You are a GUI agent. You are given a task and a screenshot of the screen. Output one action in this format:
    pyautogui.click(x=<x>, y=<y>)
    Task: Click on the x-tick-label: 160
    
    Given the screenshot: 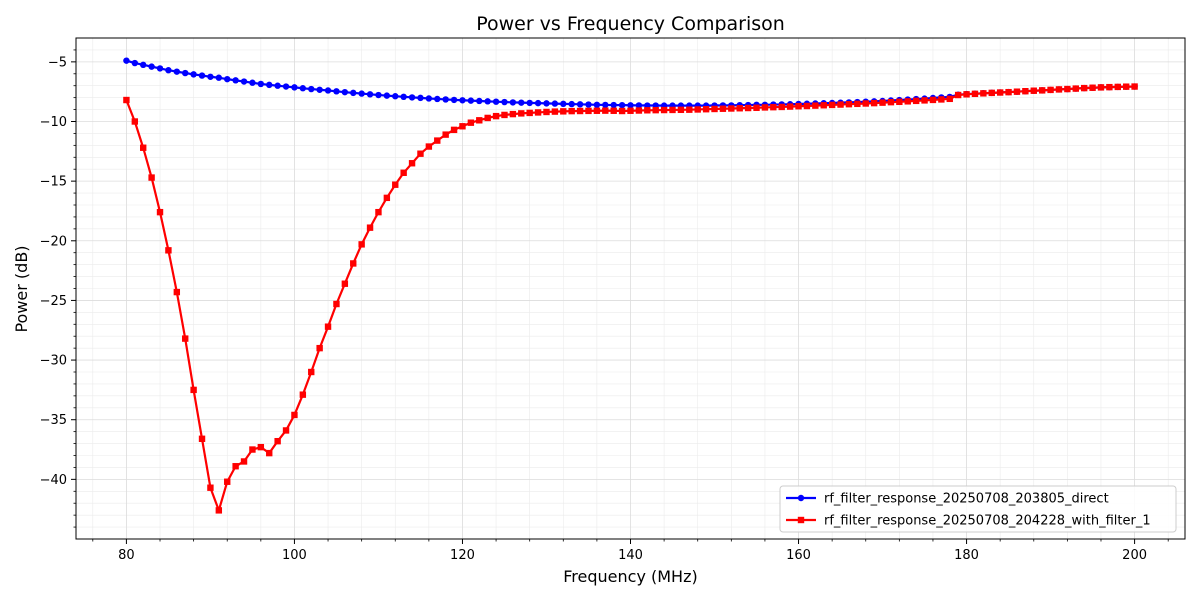 What is the action you would take?
    pyautogui.click(x=798, y=555)
    